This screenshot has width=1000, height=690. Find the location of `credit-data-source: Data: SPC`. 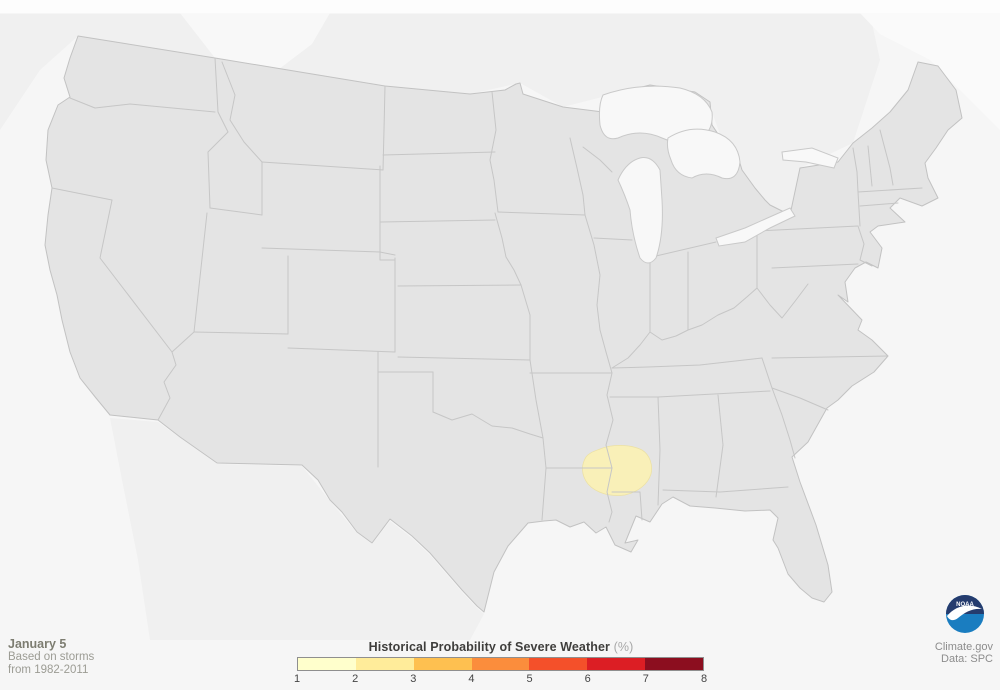

credit-data-source: Data: SPC is located at coordinates (967, 659).